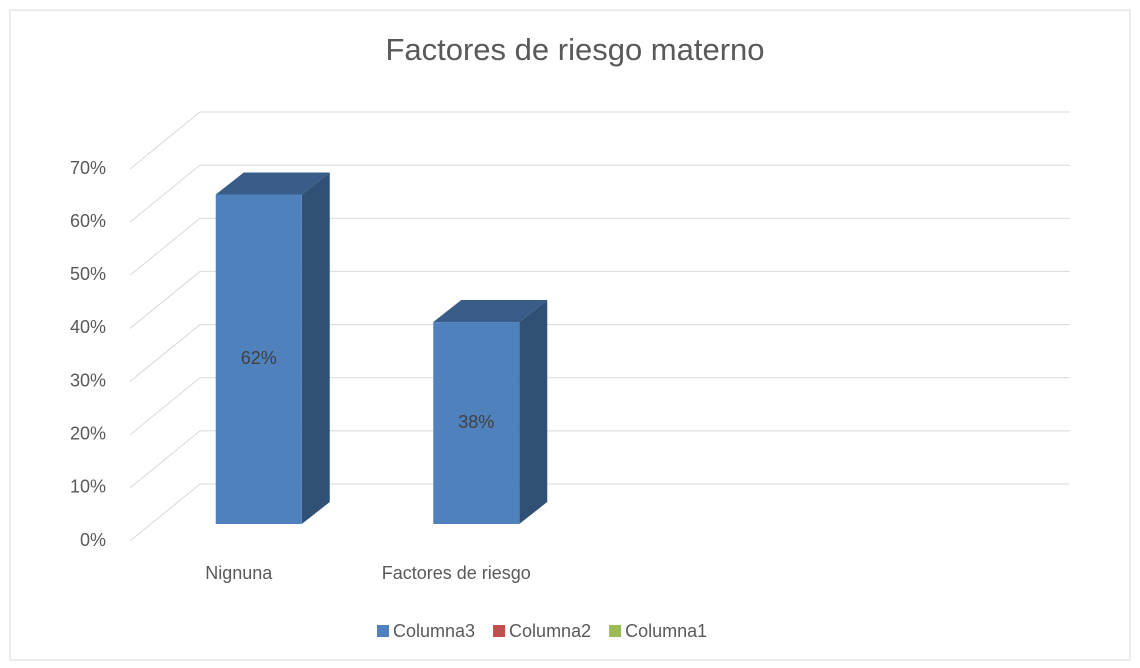 The image size is (1140, 668). I want to click on y-tick-label: 0%, so click(93, 540).